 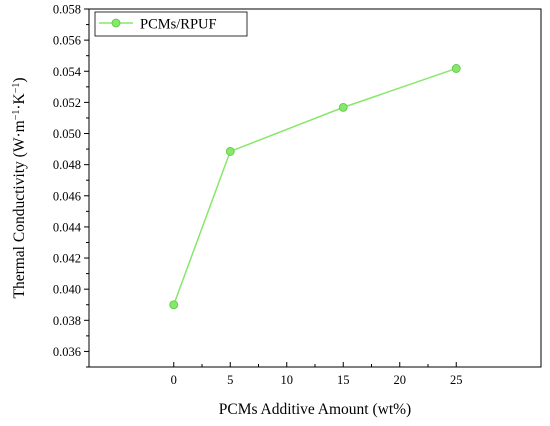 I want to click on y-tick-label: 0.040, so click(x=67, y=290).